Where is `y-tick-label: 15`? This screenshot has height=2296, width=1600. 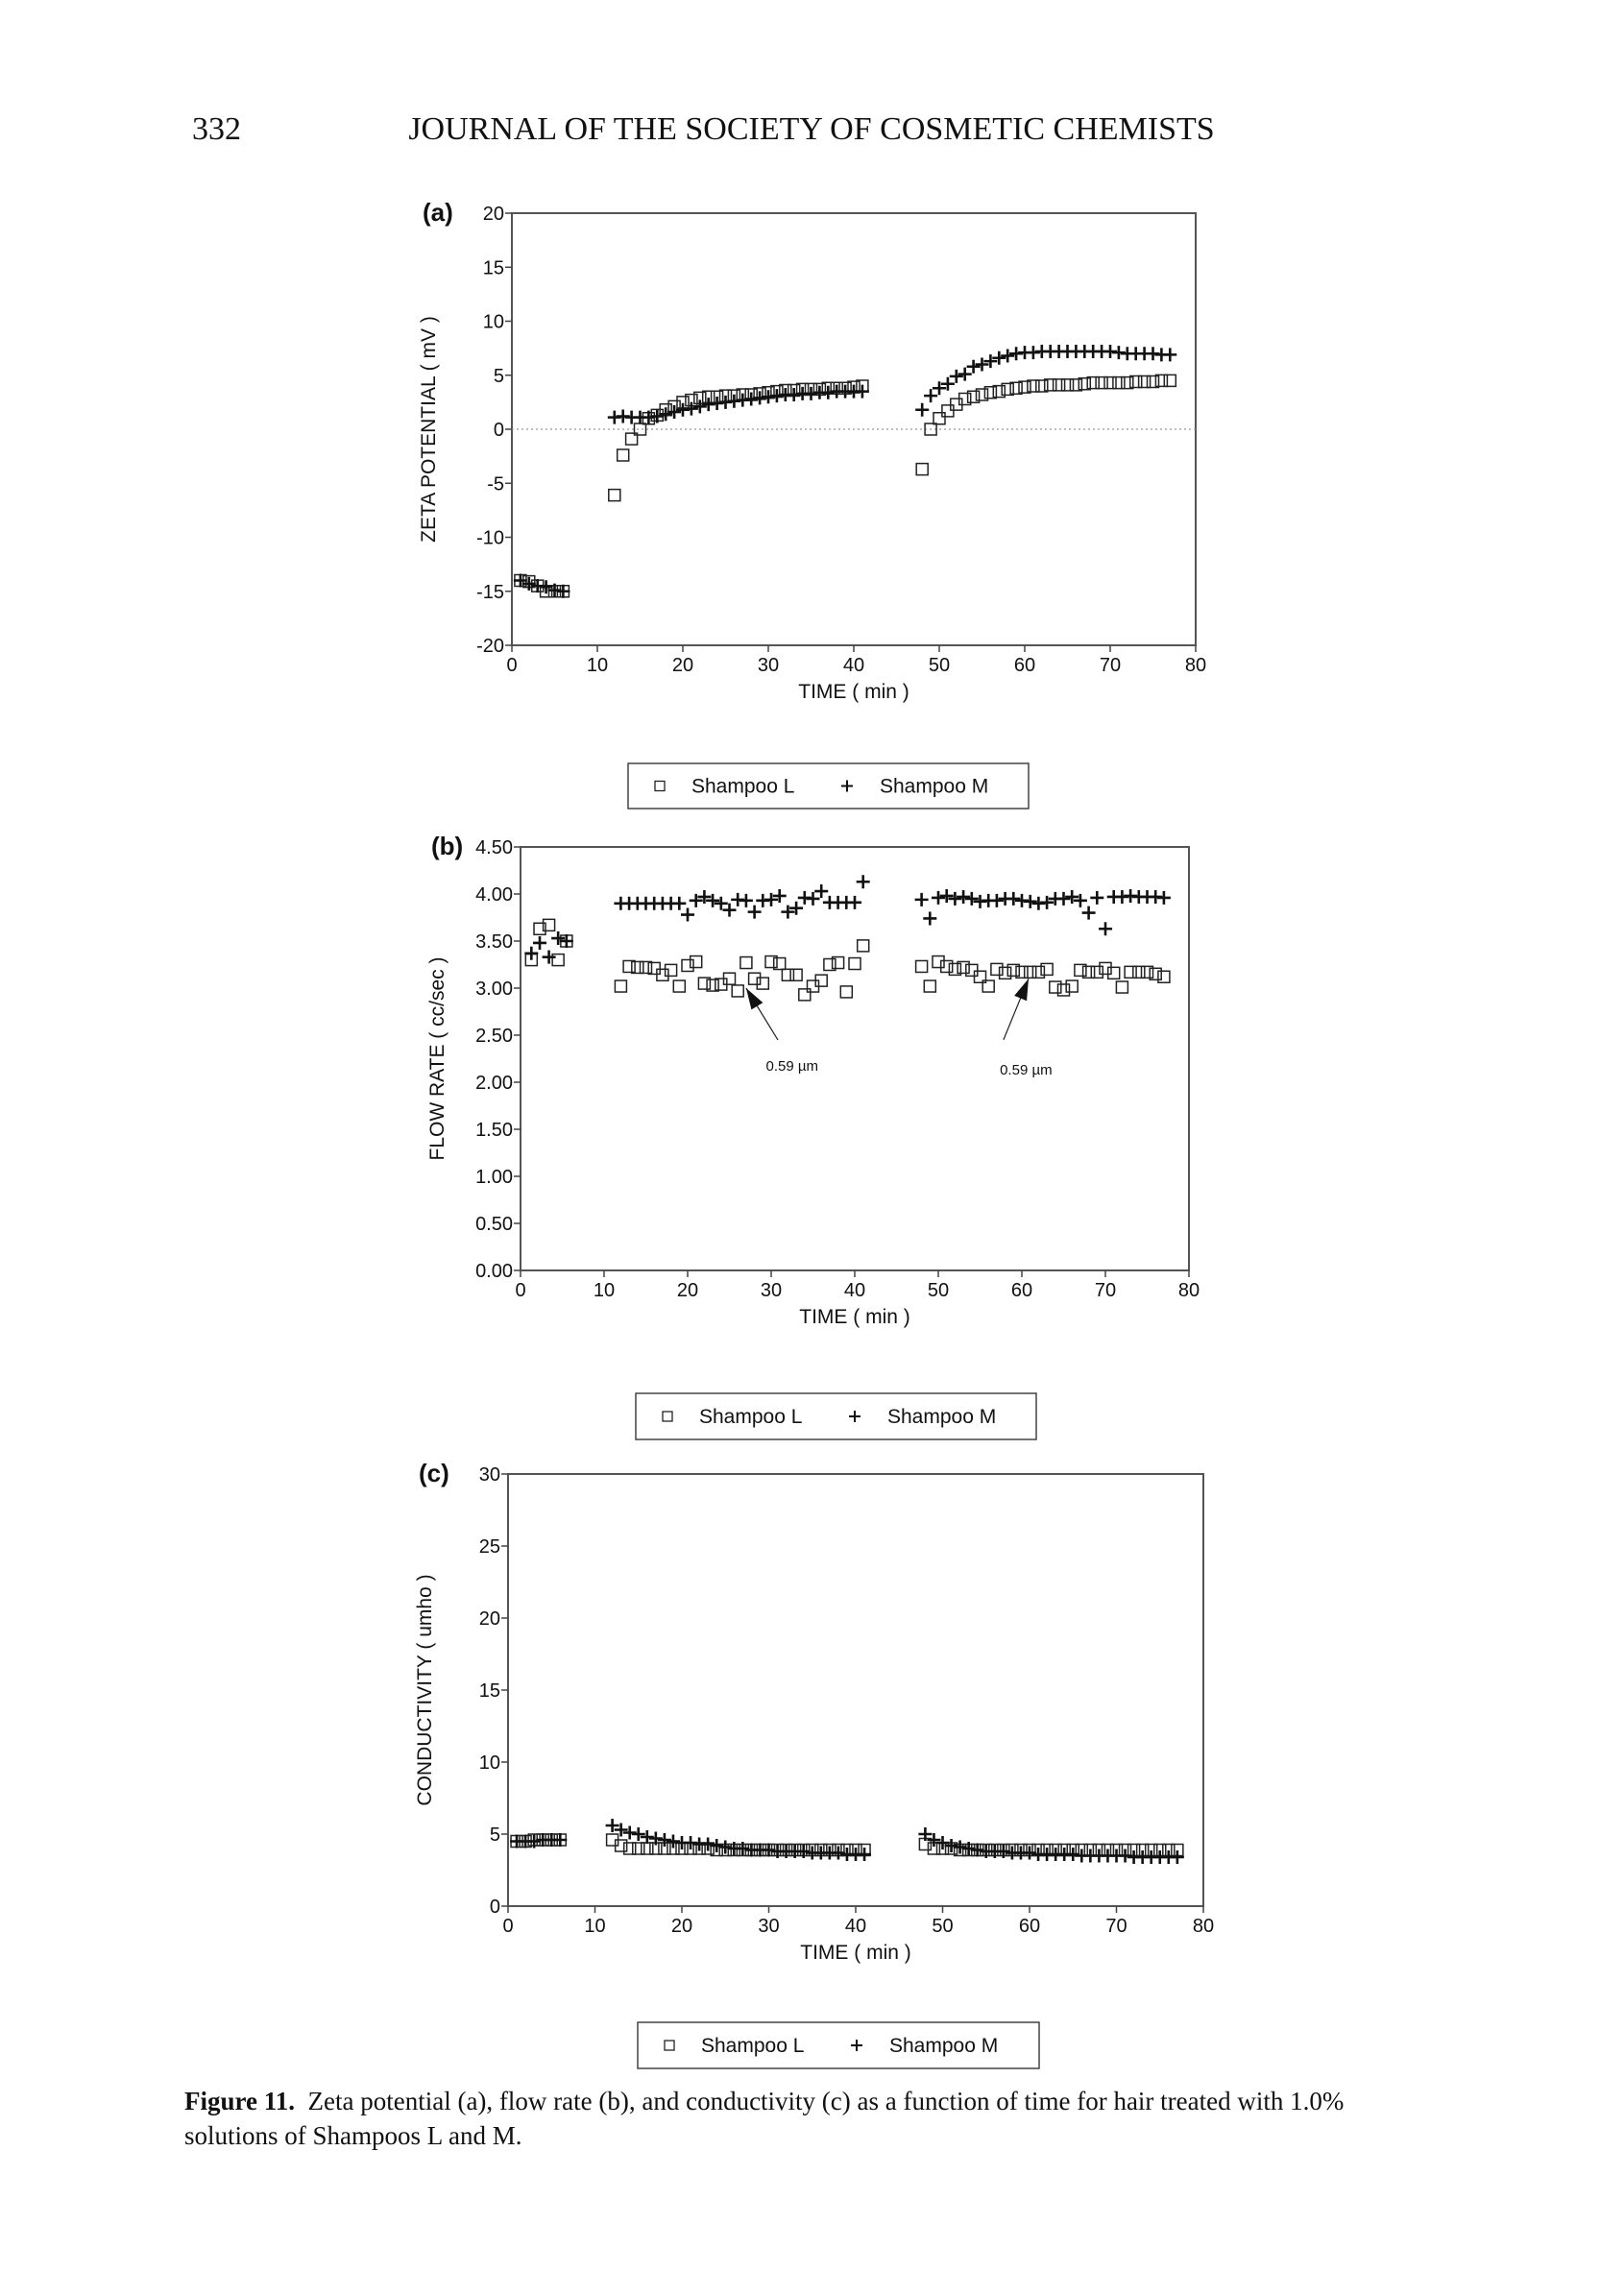 y-tick-label: 15 is located at coordinates (494, 267).